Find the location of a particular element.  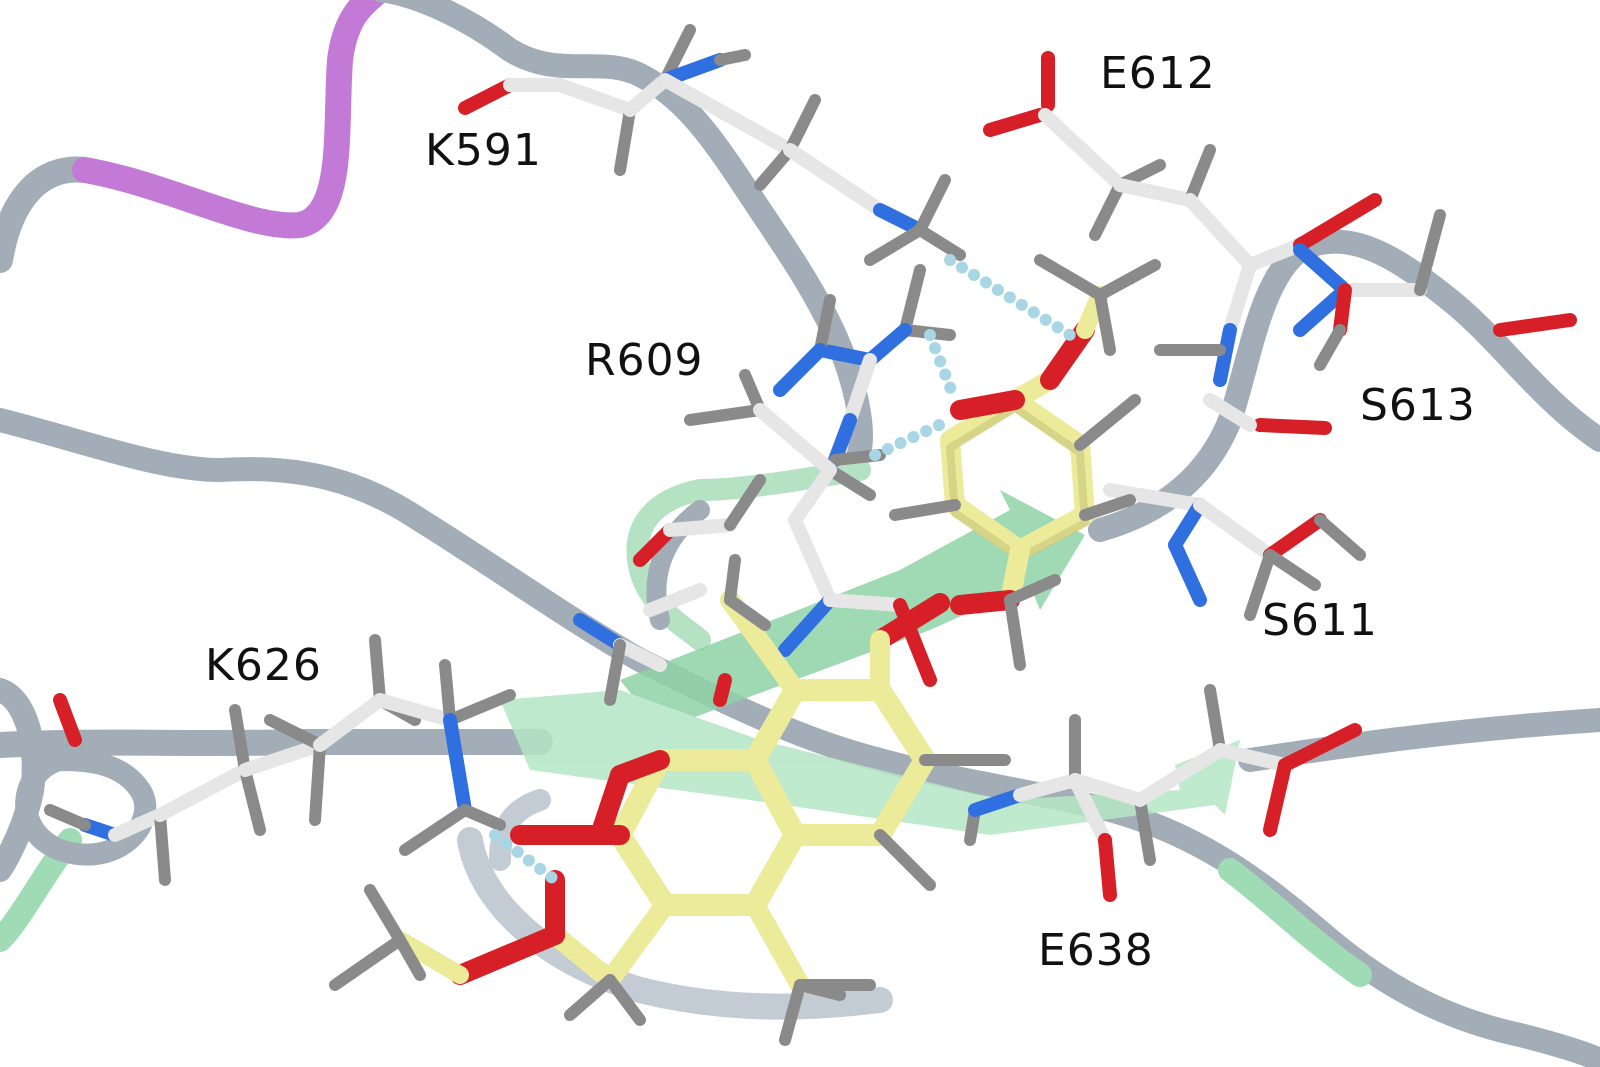

hbond-k591-ligand is located at coordinates (1010, 297).